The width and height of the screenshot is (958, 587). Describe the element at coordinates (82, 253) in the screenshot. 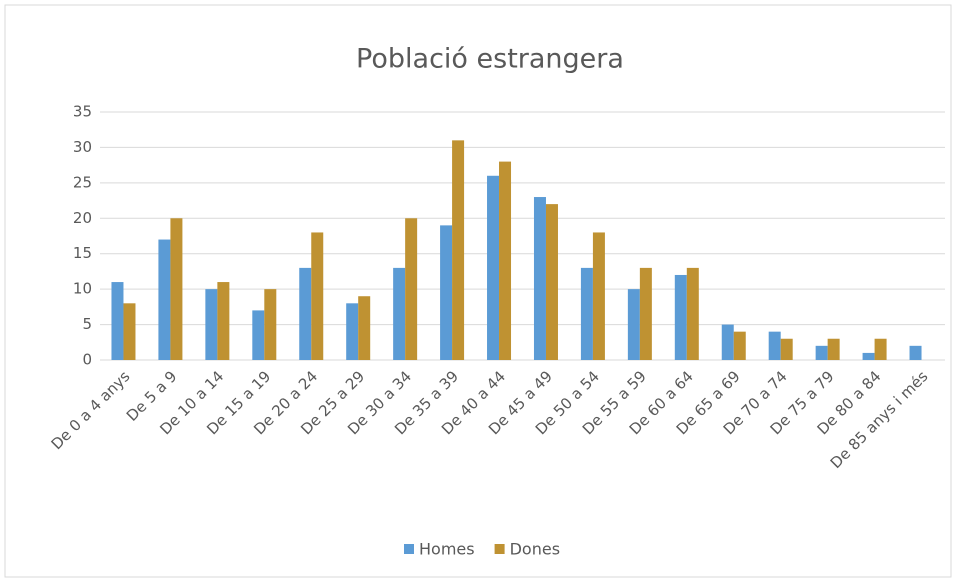

I see `y-tick-label: 15` at that location.